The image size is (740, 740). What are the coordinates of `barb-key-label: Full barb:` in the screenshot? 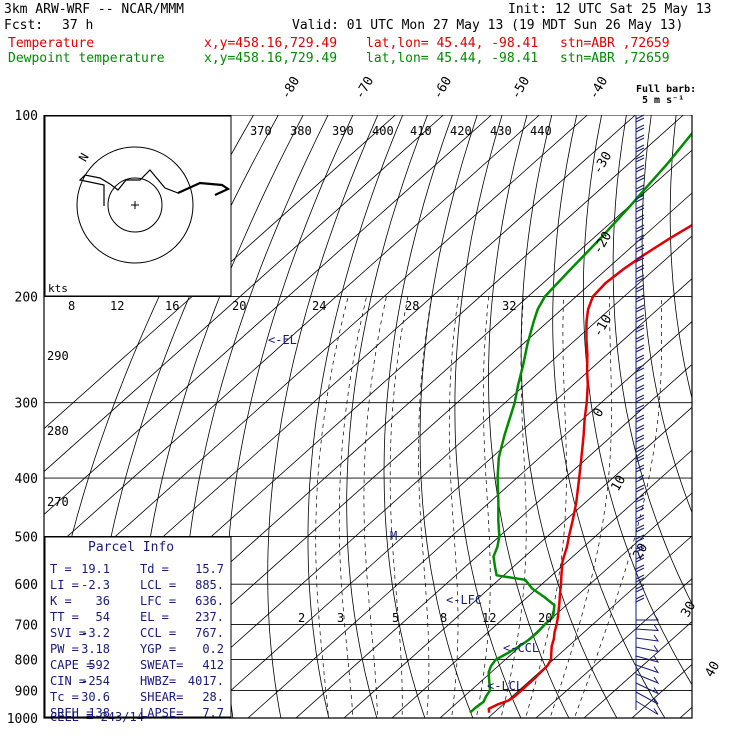 It's located at (666, 89).